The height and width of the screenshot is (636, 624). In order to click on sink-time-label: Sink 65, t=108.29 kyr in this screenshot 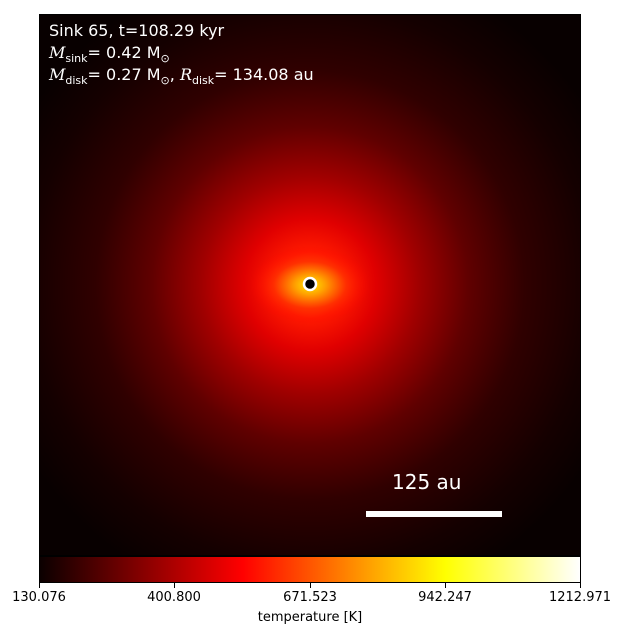, I will do `click(137, 30)`.